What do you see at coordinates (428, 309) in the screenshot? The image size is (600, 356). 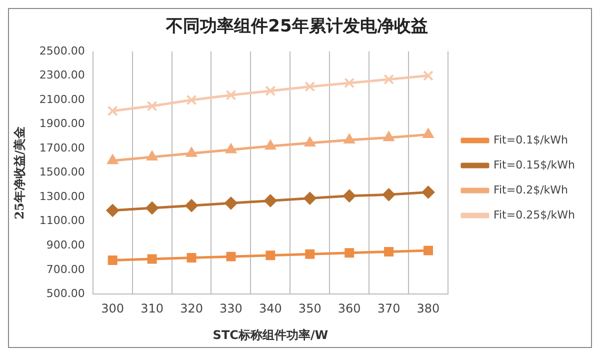 I see `x-tick-label: 380` at bounding box center [428, 309].